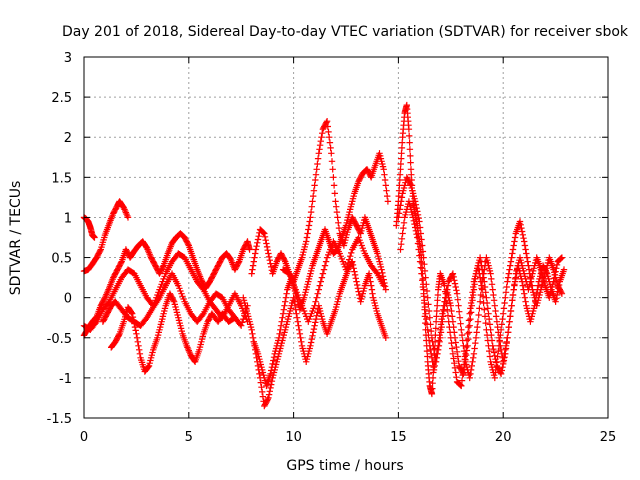  I want to click on x-tick-label: 15, so click(398, 437).